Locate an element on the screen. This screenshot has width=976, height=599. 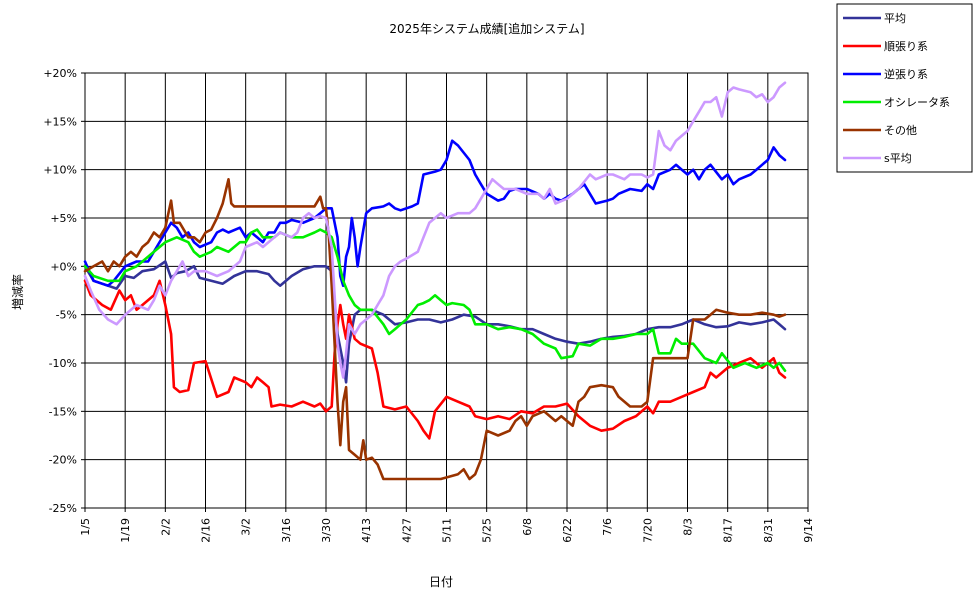
legend-label: s平均 is located at coordinates (898, 158).